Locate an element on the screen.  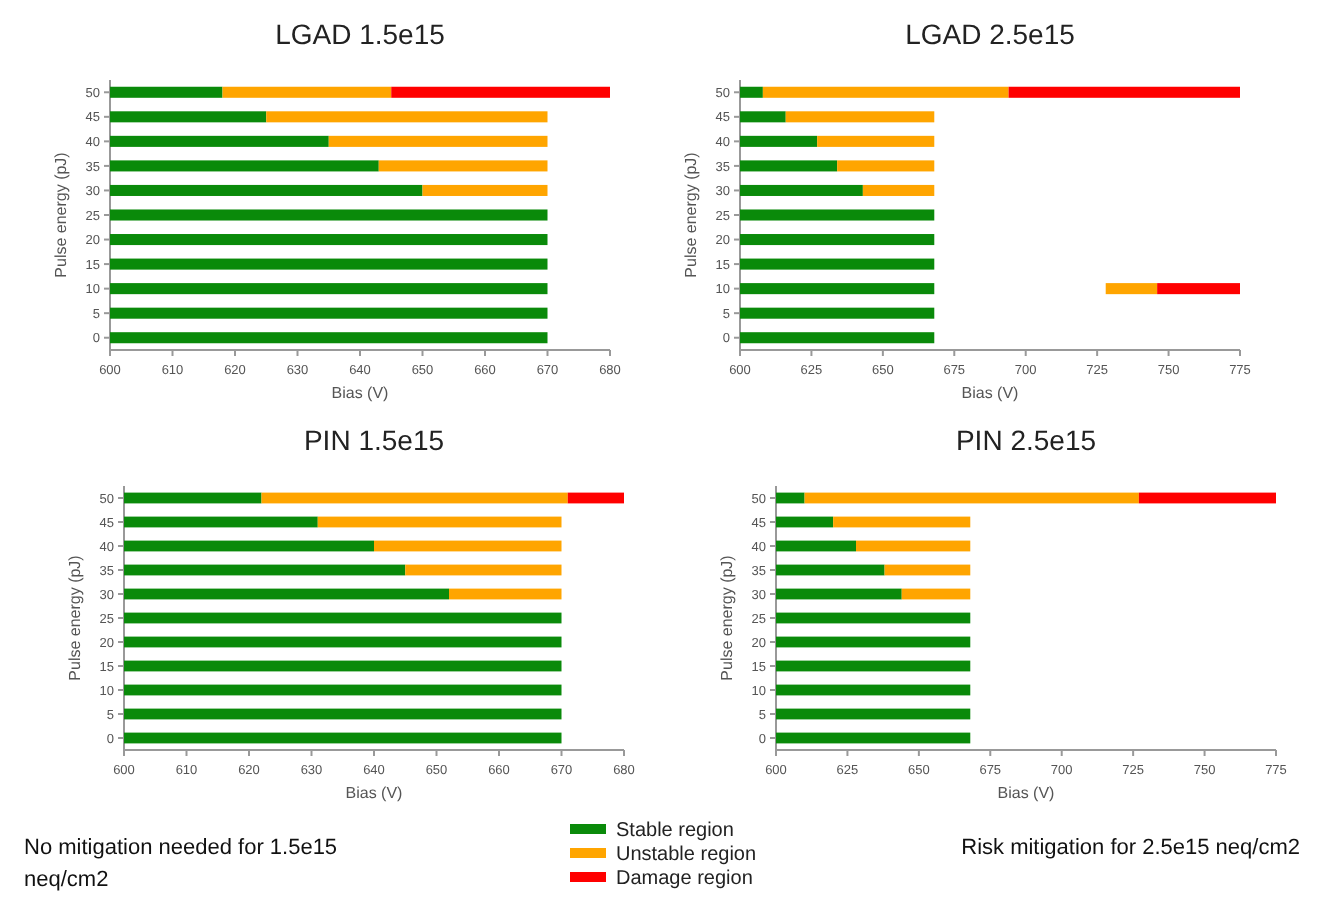
text: Risk mitigation for 2.5e15 neq/cm2 is located at coordinates (1130, 848).